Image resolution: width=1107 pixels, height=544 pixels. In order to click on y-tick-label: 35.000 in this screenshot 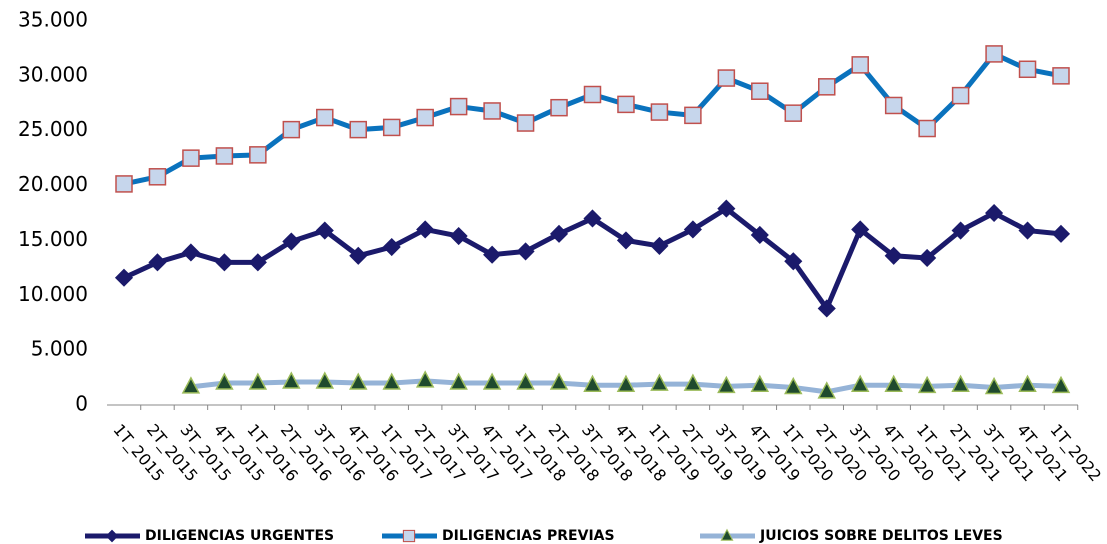, I will do `click(53, 20)`.